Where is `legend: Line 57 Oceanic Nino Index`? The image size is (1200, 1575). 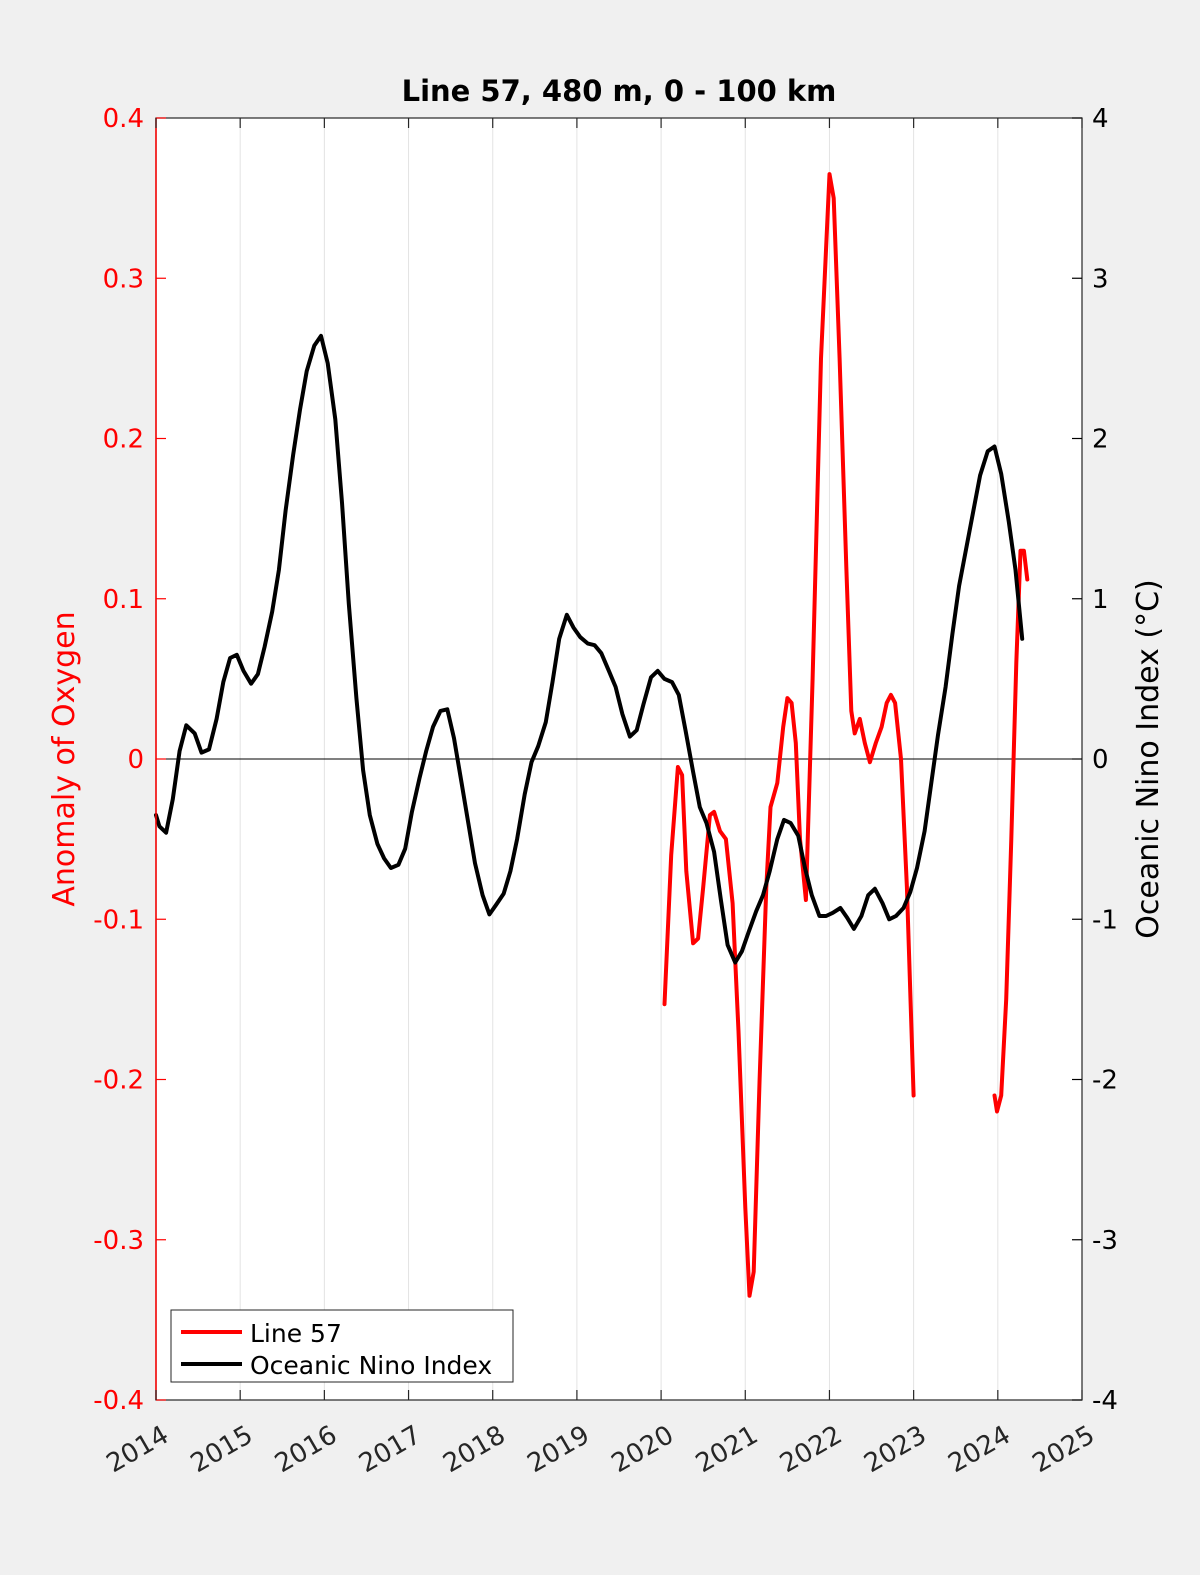
legend: Line 57 Oceanic Nino Index is located at coordinates (342, 1346).